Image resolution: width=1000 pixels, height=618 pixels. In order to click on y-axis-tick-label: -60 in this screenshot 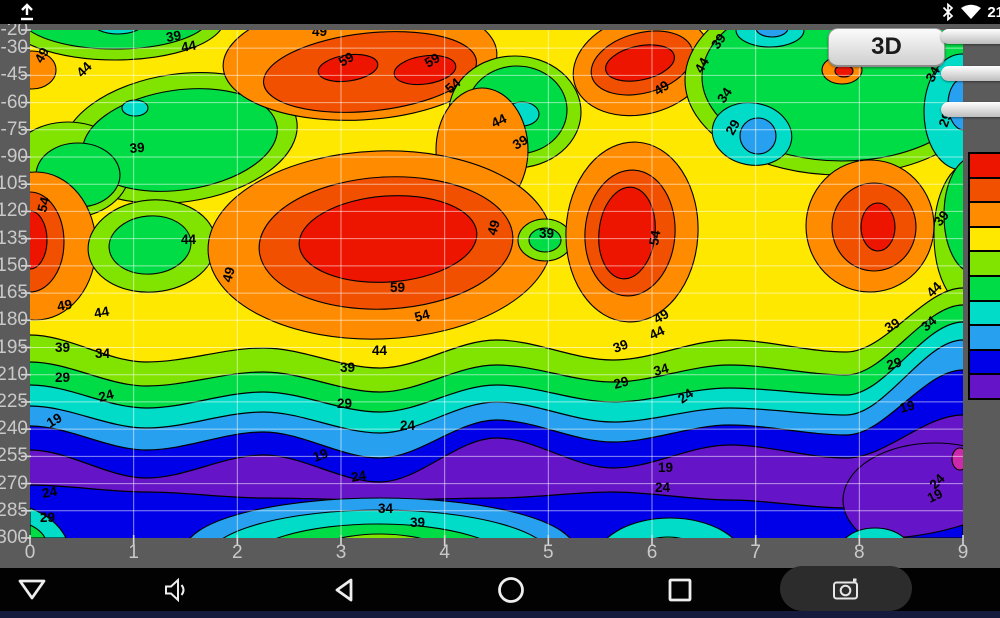, I will do `click(14, 102)`.